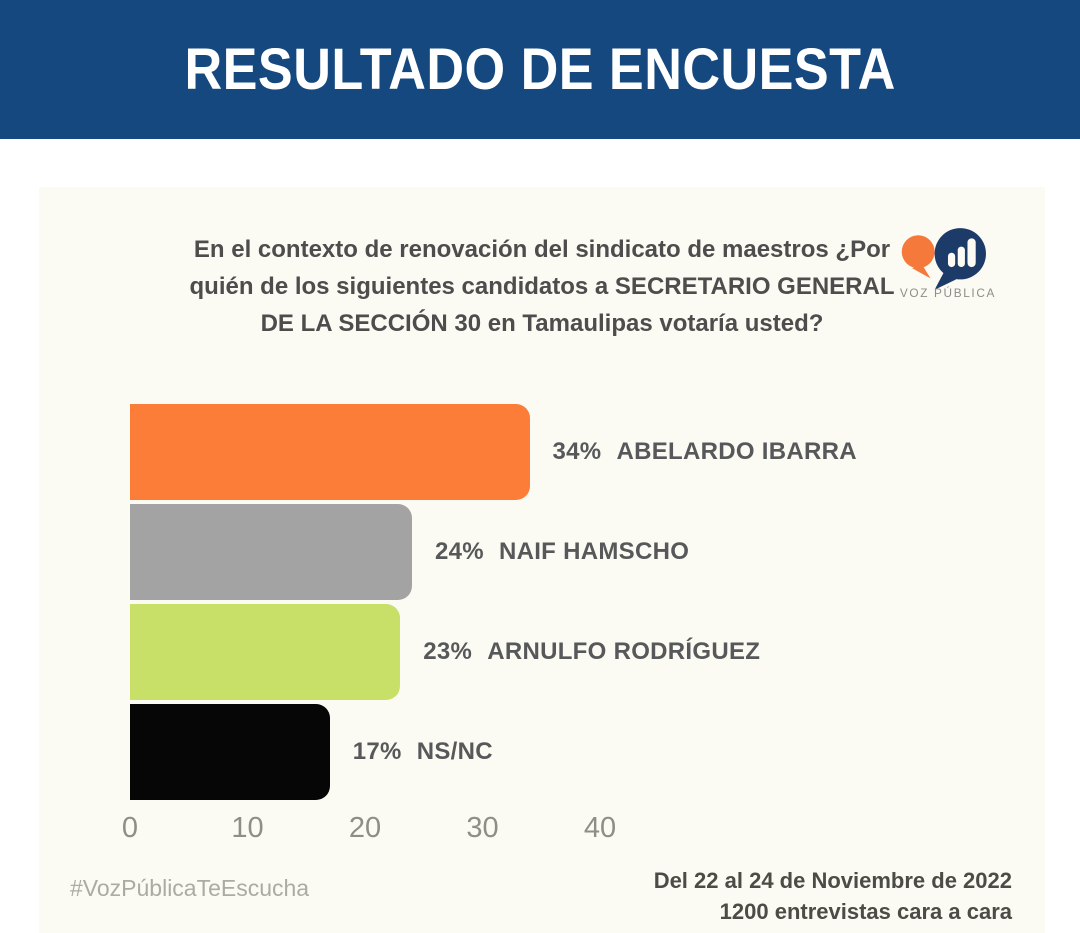 The height and width of the screenshot is (933, 1080). What do you see at coordinates (377, 751) in the screenshot?
I see `bar-value: 17%` at bounding box center [377, 751].